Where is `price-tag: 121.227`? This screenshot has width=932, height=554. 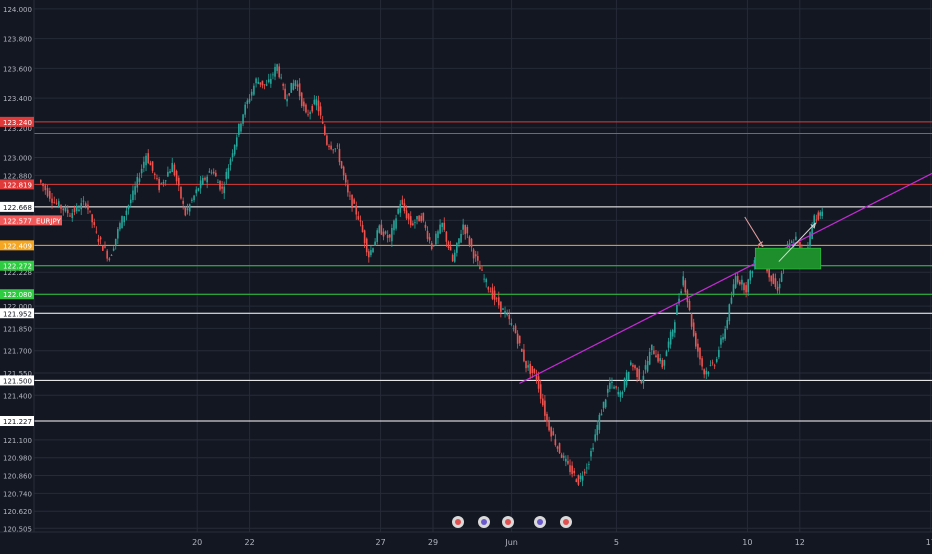
price-tag: 121.227 is located at coordinates (17, 420).